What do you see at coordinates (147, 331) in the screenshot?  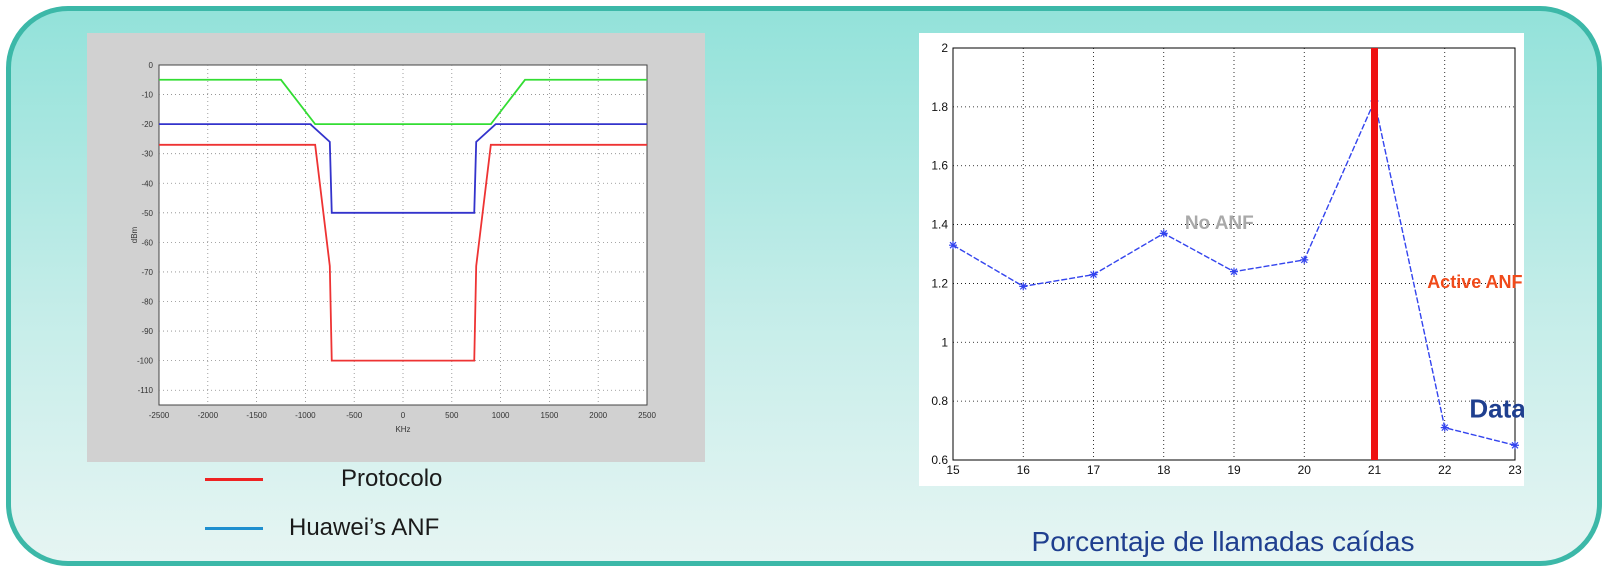 I see `y-tick-label: -90` at bounding box center [147, 331].